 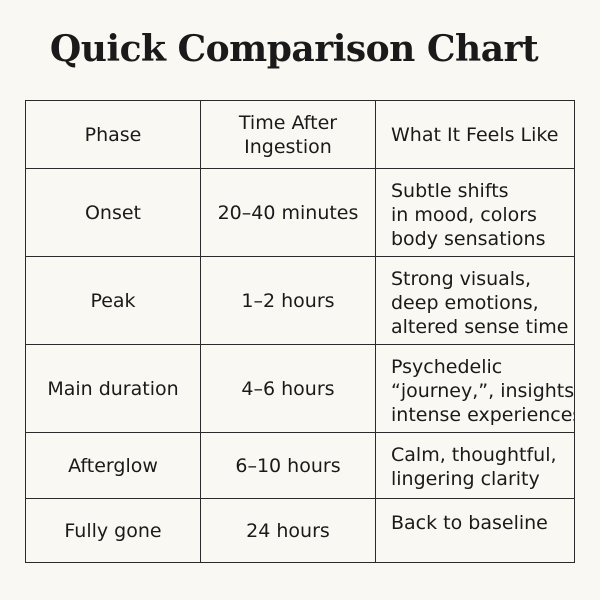 I want to click on header-time: Time After Ingestion, so click(x=288, y=134).